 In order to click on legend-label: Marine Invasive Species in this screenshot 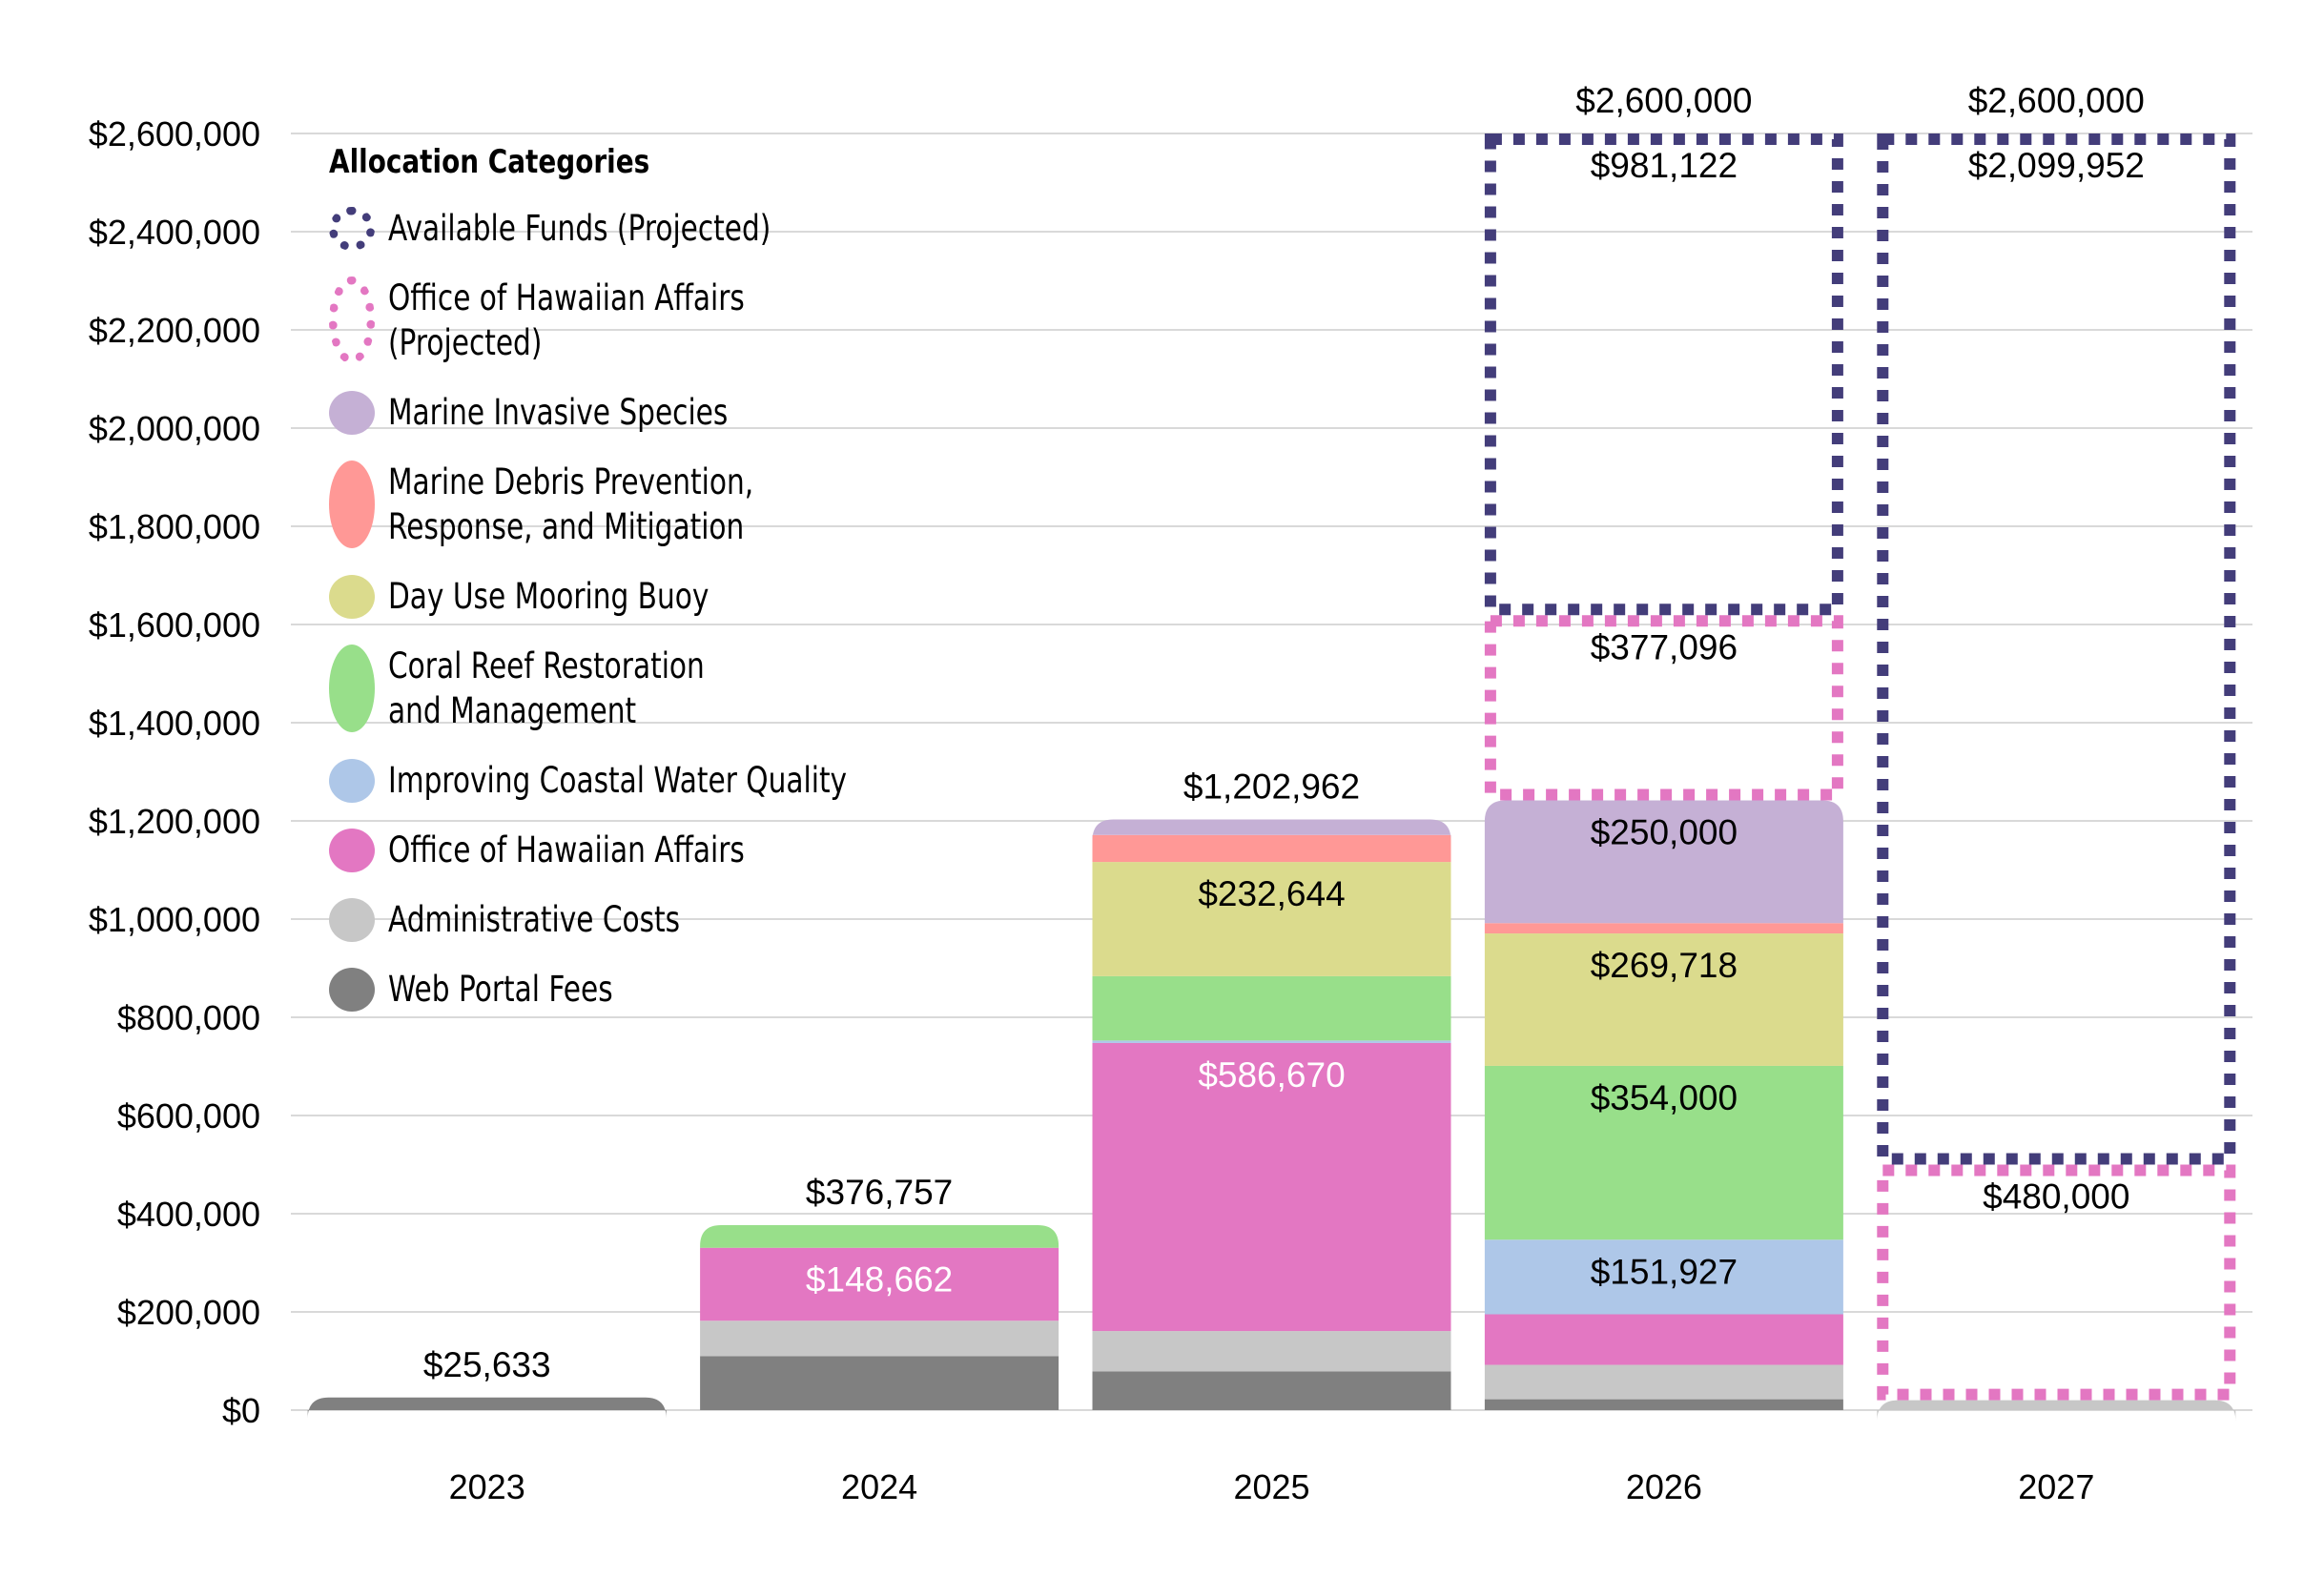, I will do `click(558, 413)`.